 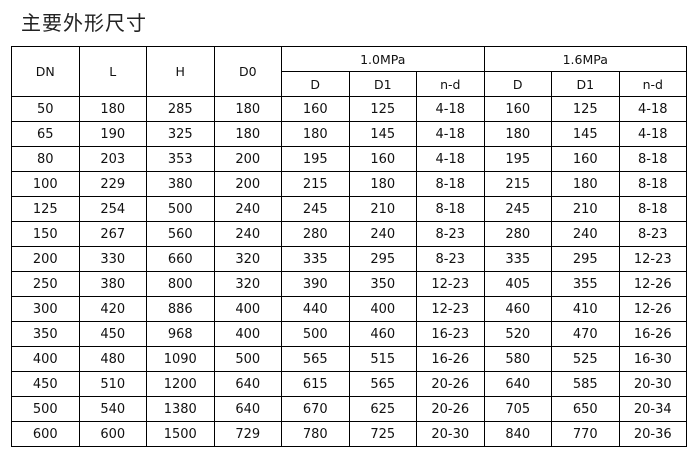 What do you see at coordinates (45, 71) in the screenshot?
I see `header-dn: DN` at bounding box center [45, 71].